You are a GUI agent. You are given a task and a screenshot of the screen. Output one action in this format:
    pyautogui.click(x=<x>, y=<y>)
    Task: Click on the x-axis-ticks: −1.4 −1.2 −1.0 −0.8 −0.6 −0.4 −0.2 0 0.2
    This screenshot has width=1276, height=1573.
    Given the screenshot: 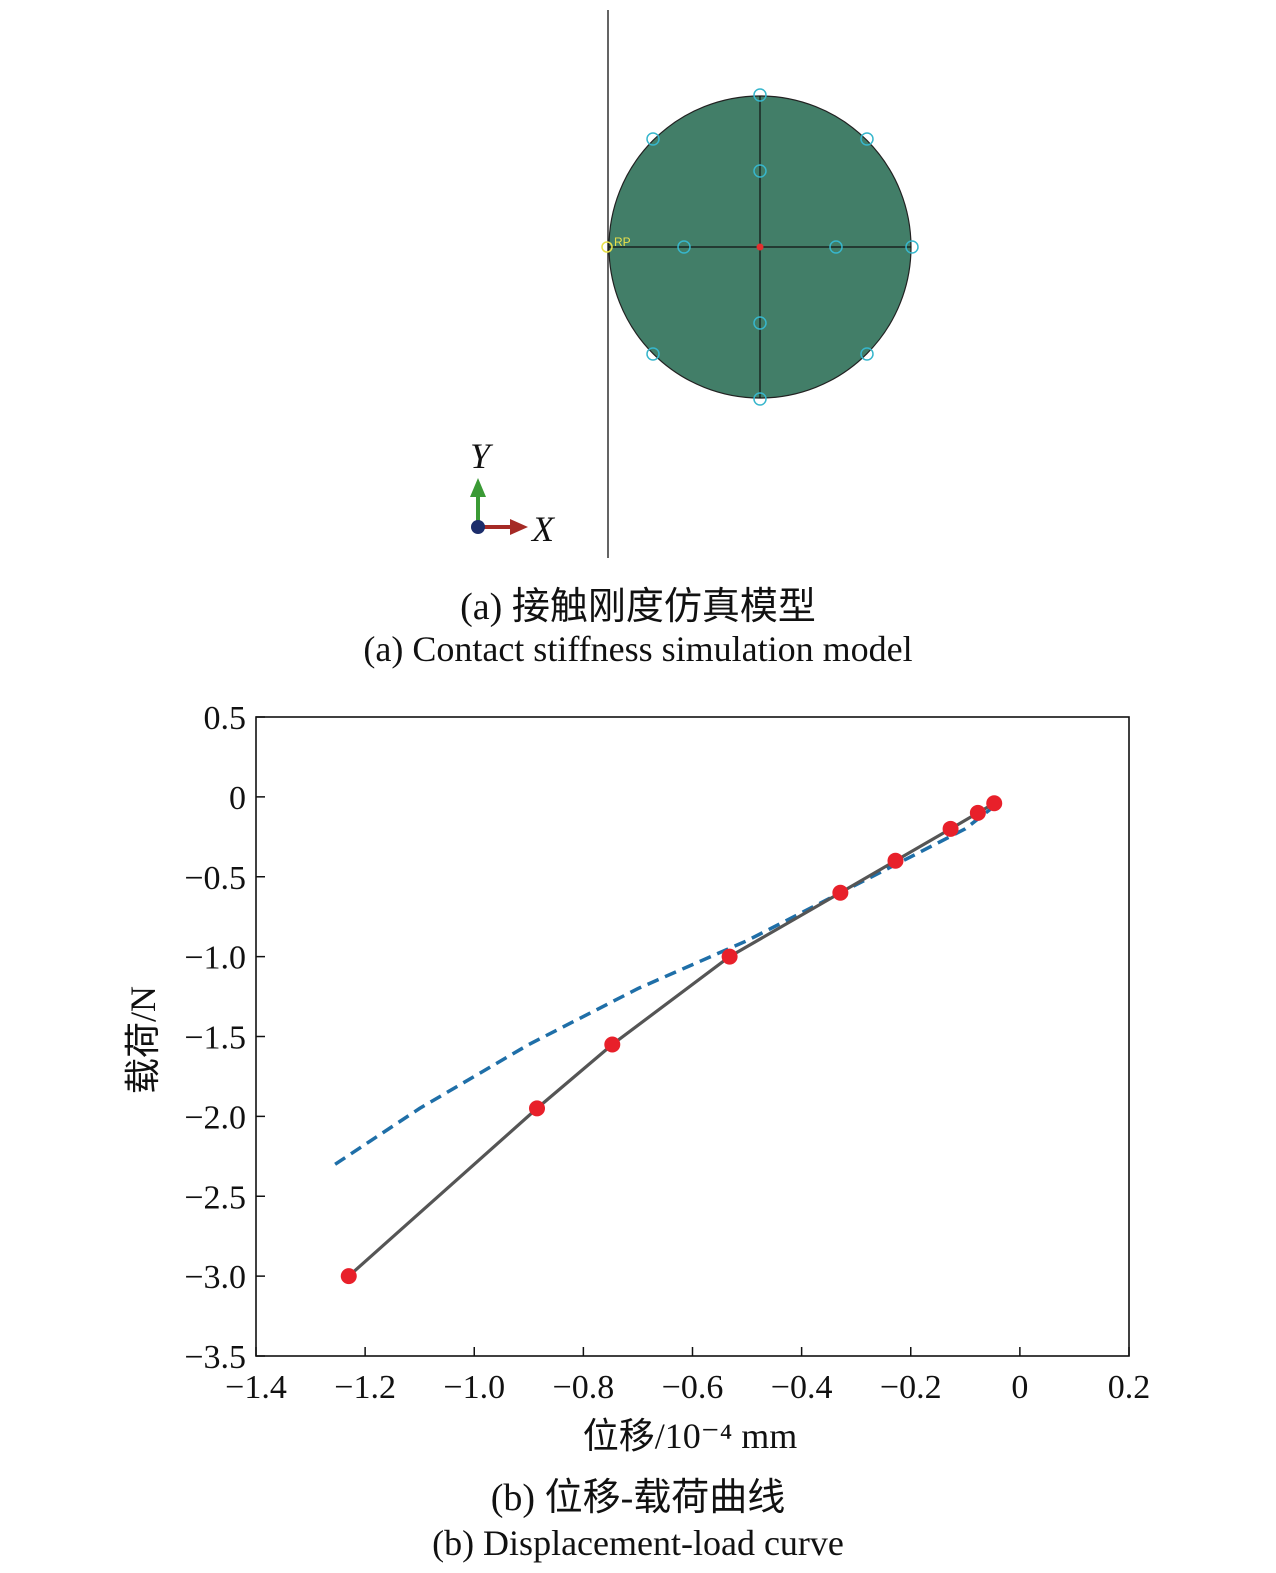 What is the action you would take?
    pyautogui.click(x=687, y=1376)
    